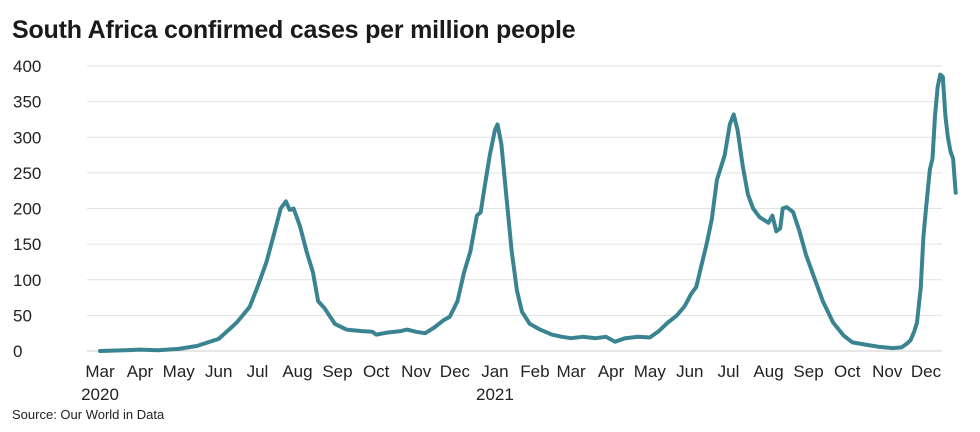 The height and width of the screenshot is (432, 980). What do you see at coordinates (27, 280) in the screenshot?
I see `y-tick-label: 100` at bounding box center [27, 280].